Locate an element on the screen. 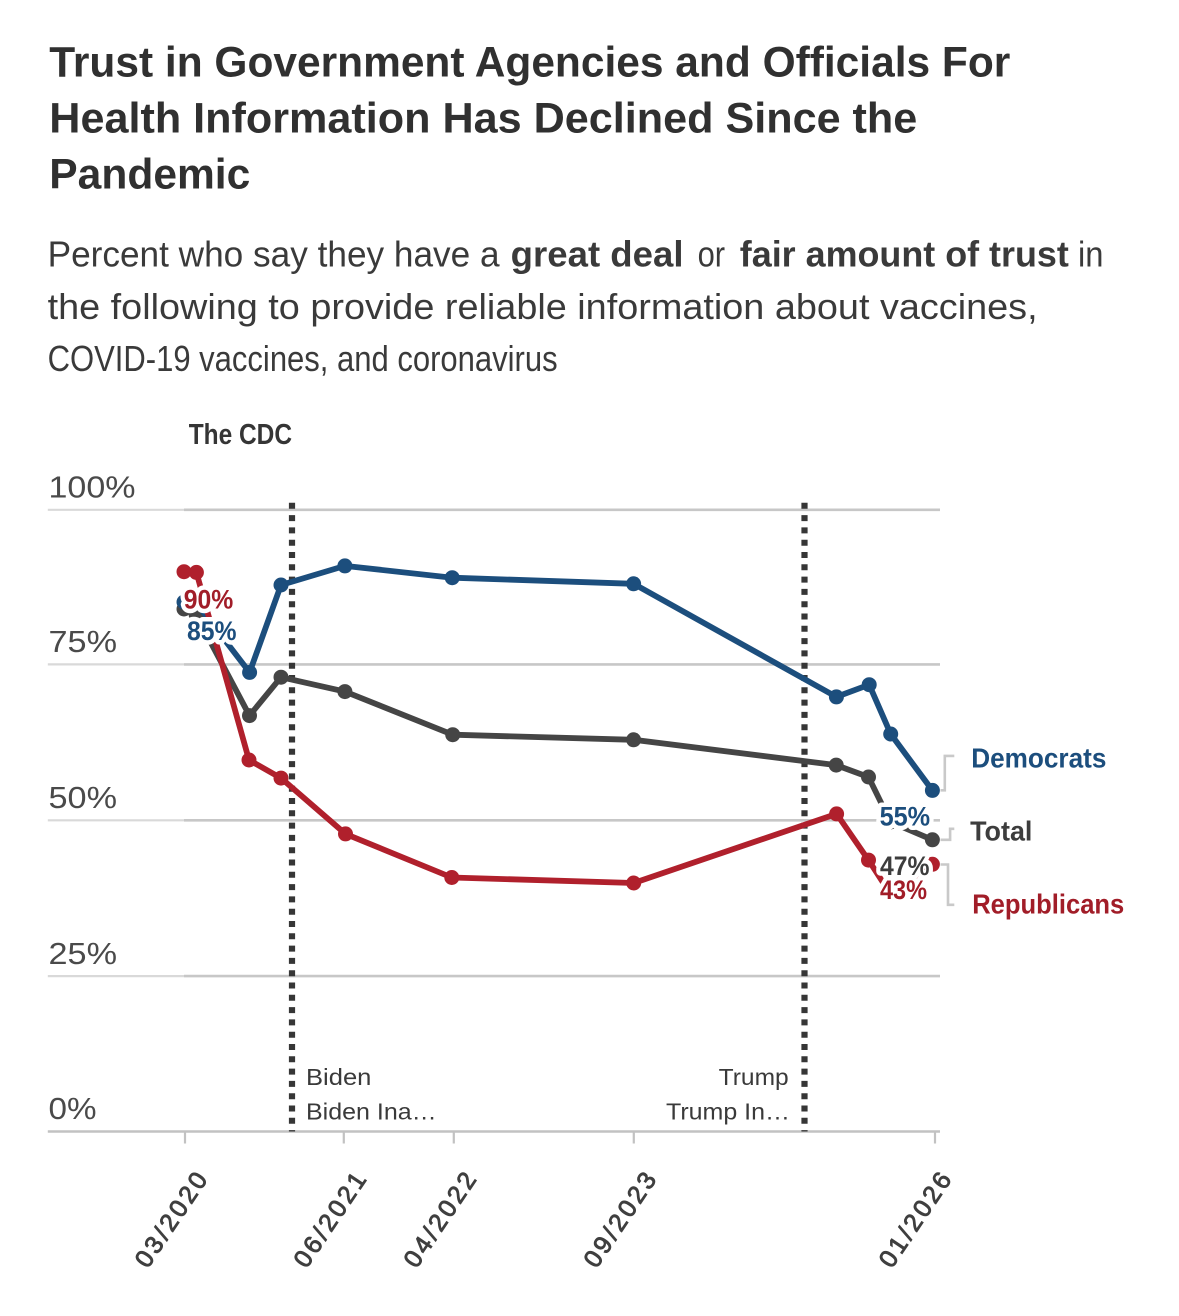 This screenshot has height=1316, width=1179. svg-text: 85% is located at coordinates (212, 631).